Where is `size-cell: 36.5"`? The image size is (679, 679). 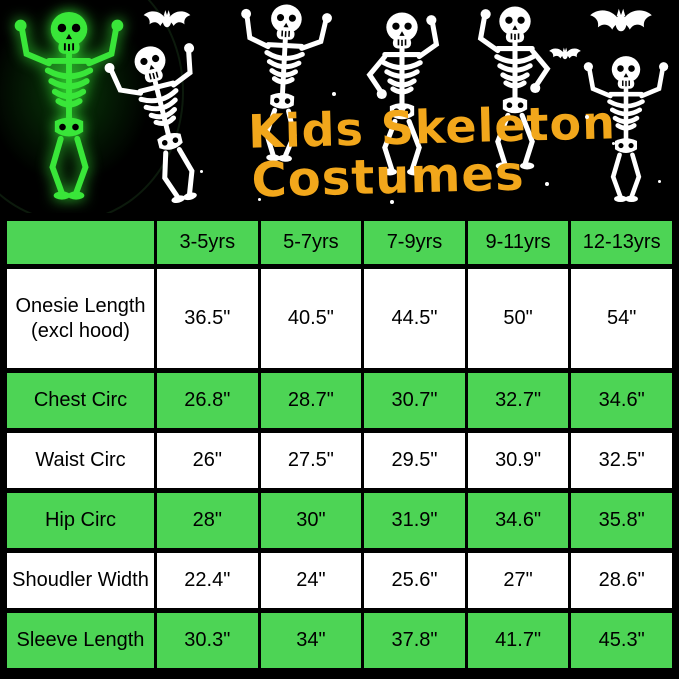 size-cell: 36.5" is located at coordinates (207, 318).